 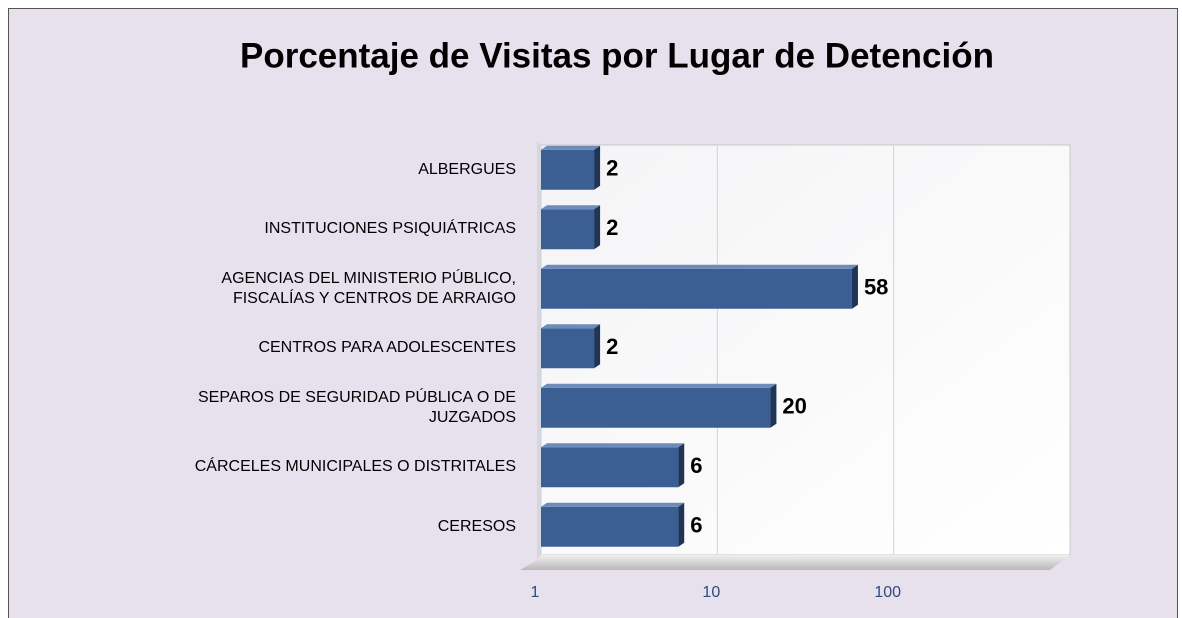 I want to click on floor, so click(x=795, y=562).